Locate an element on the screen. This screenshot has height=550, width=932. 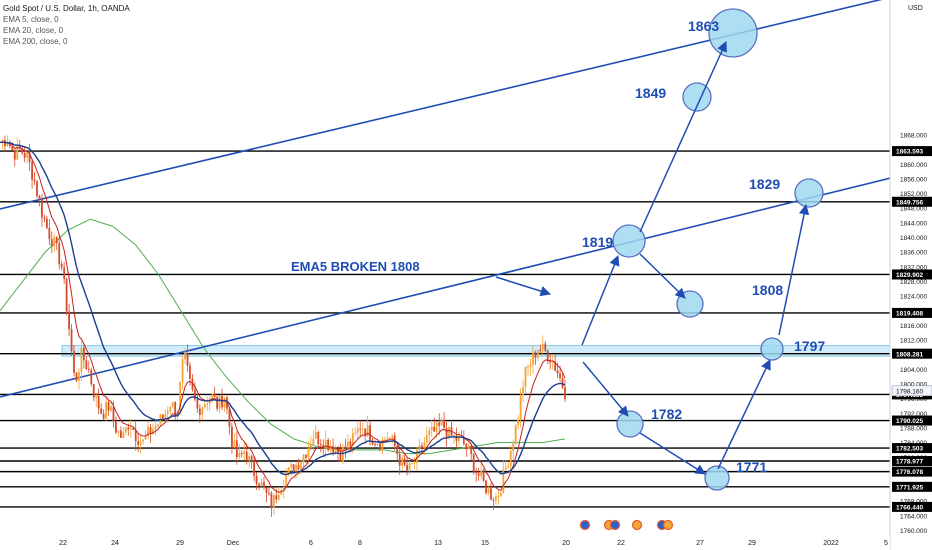
time-tick-label: 5 is located at coordinates (886, 543).